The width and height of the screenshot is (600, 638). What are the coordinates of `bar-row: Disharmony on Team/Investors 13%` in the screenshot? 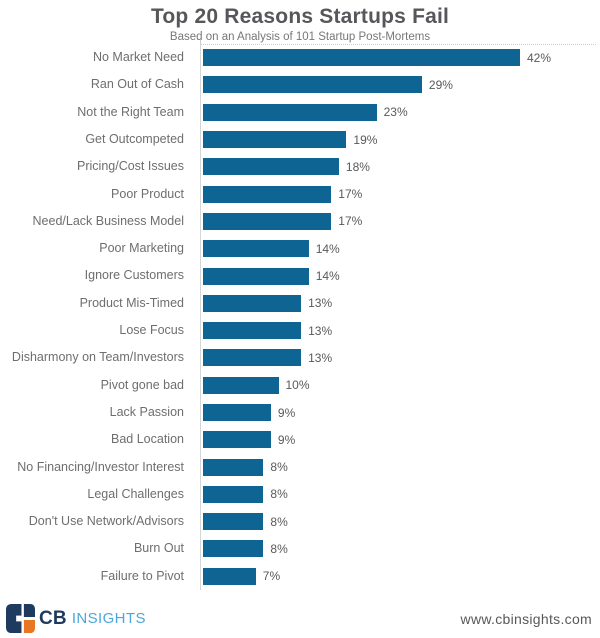 It's located at (300, 357).